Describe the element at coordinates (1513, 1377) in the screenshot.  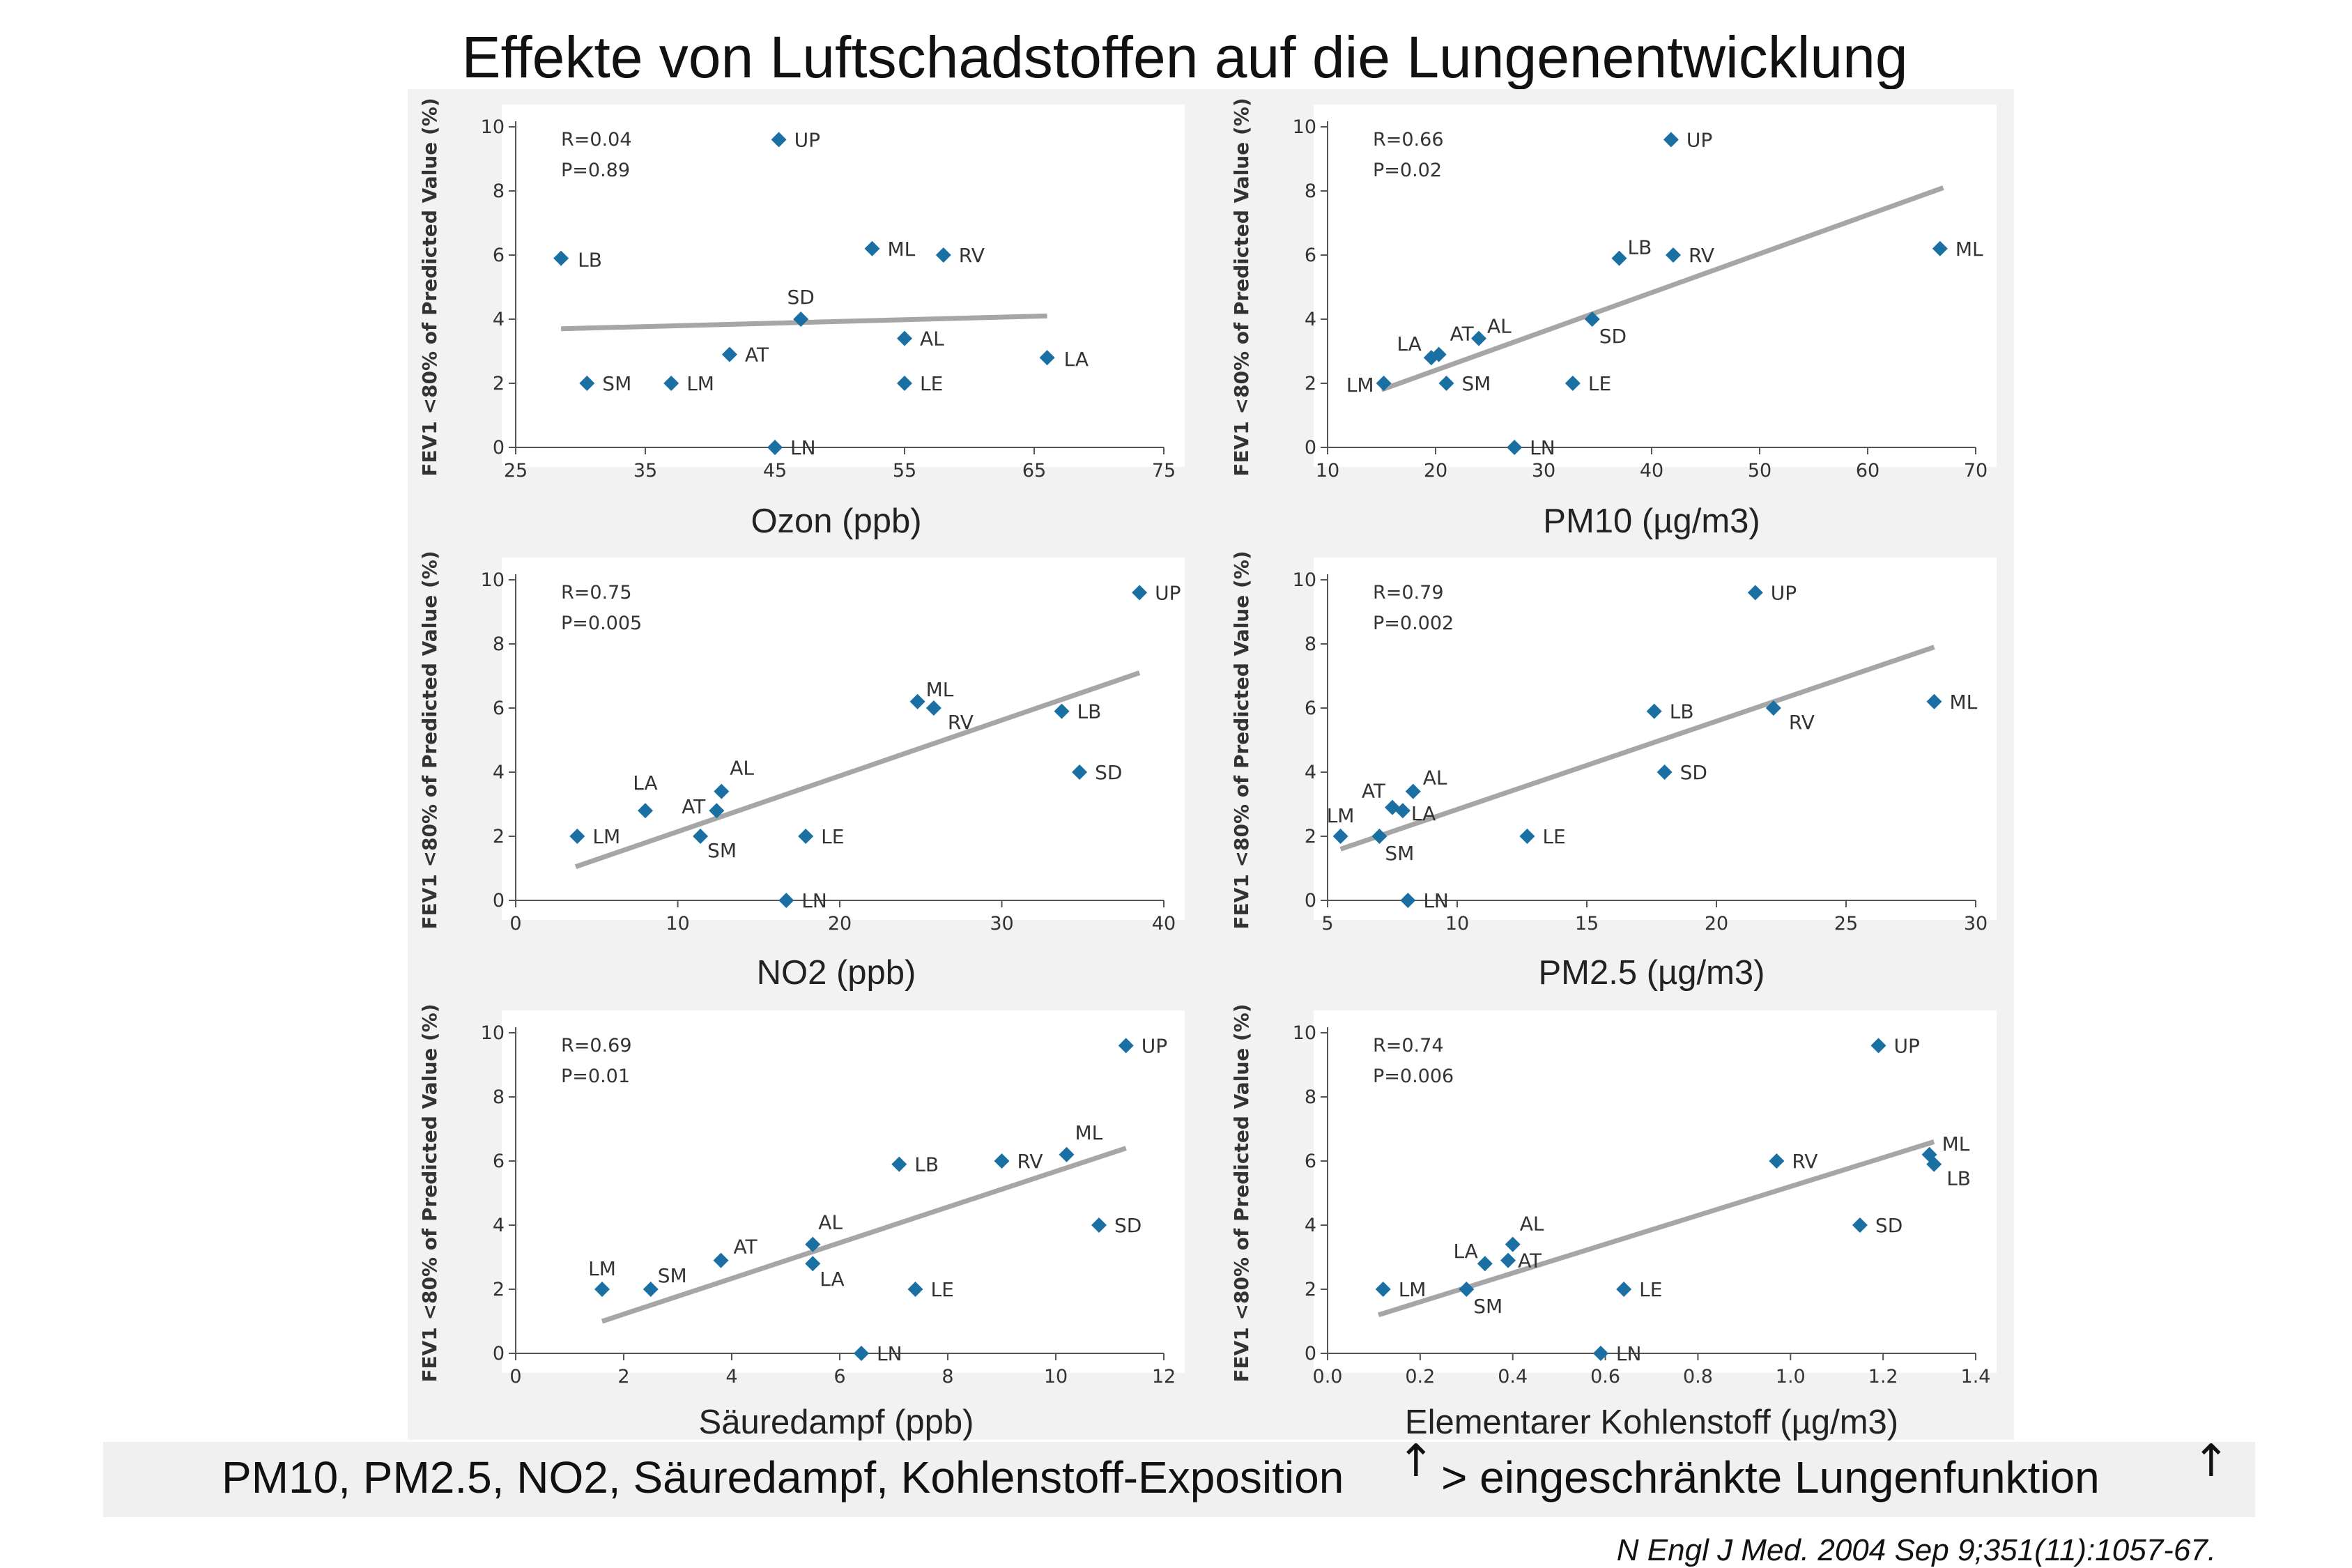
I see `x-tick-label: 0.4` at that location.